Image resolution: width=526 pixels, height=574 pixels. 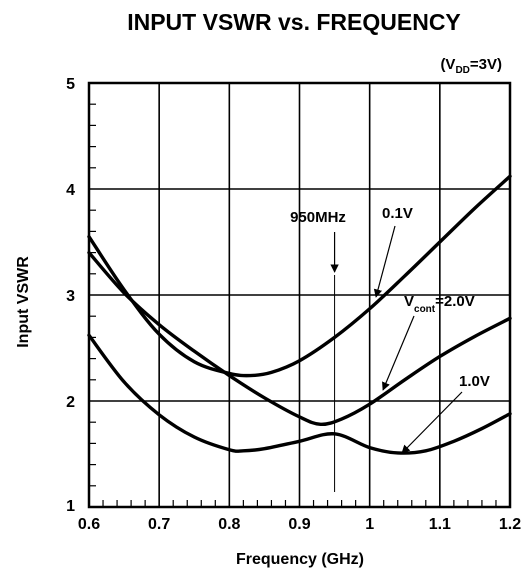 I want to click on x-tick-labels: 0.6 0.7 0.8 0.9 1 1.1 1.2, so click(x=299, y=524).